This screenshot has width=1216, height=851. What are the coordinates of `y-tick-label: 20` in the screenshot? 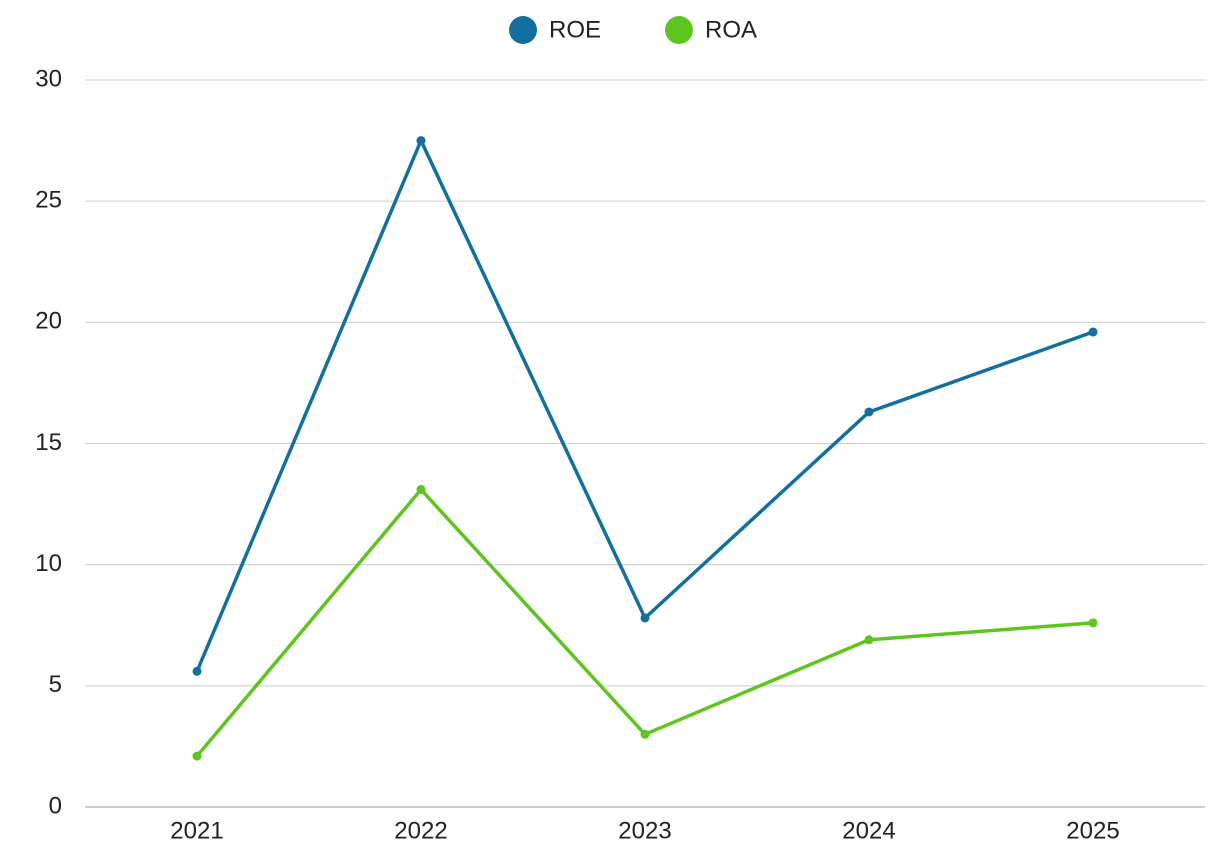 It's located at (48, 321).